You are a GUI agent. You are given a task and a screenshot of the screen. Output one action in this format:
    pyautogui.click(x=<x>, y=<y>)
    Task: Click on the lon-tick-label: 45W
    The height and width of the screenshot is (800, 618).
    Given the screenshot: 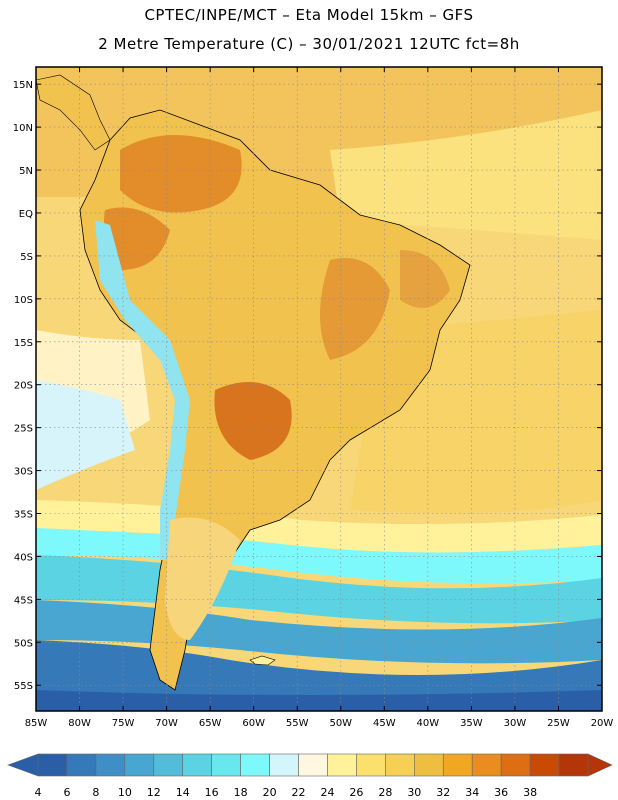 What is the action you would take?
    pyautogui.click(x=384, y=723)
    